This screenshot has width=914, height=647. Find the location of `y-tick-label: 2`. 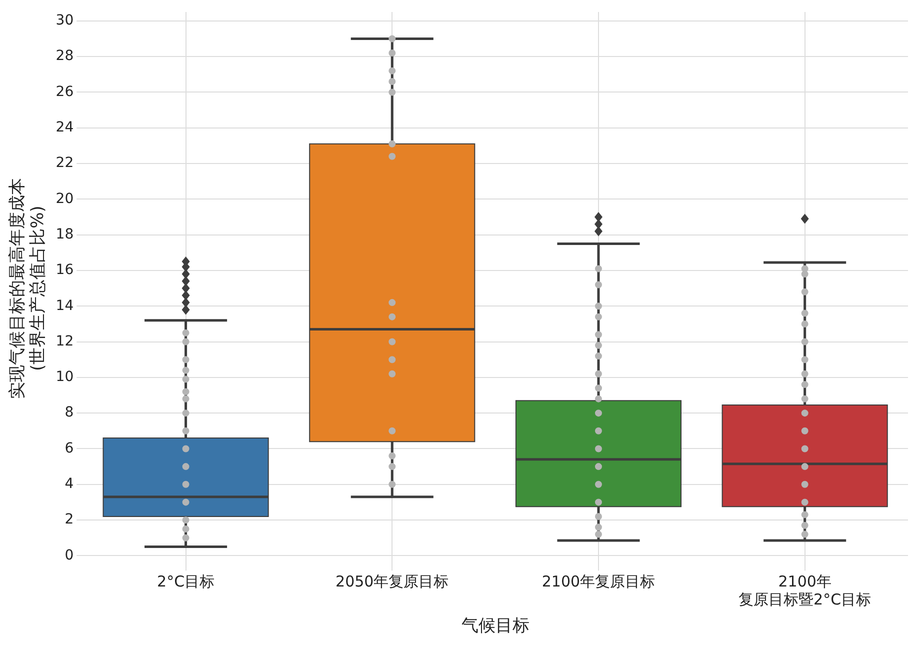

y-tick-label: 2 is located at coordinates (69, 520).